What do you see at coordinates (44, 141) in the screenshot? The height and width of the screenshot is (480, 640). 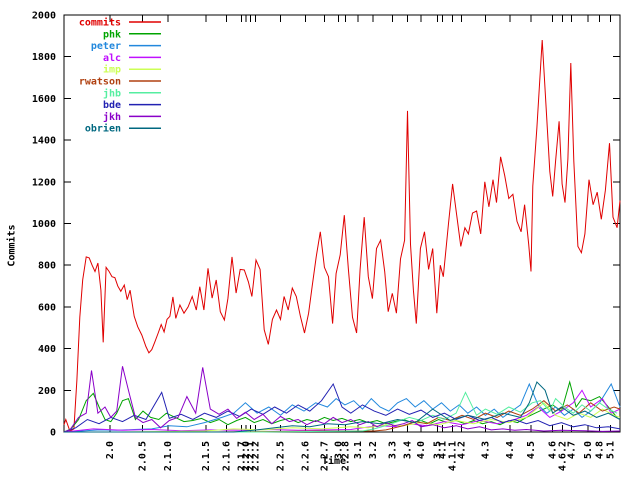 I see `y-tick-label: 1400` at bounding box center [44, 141].